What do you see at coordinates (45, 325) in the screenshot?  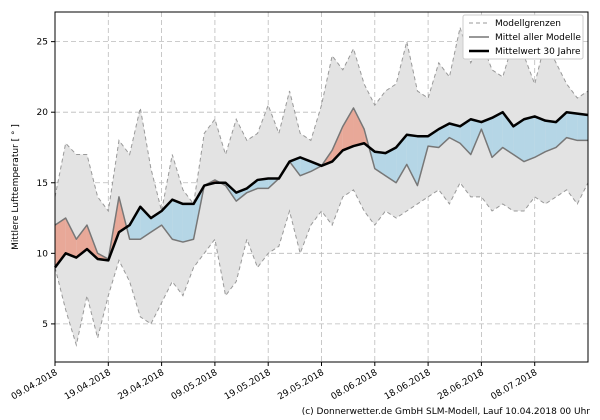 I see `y-tick-label: 5` at bounding box center [45, 325].